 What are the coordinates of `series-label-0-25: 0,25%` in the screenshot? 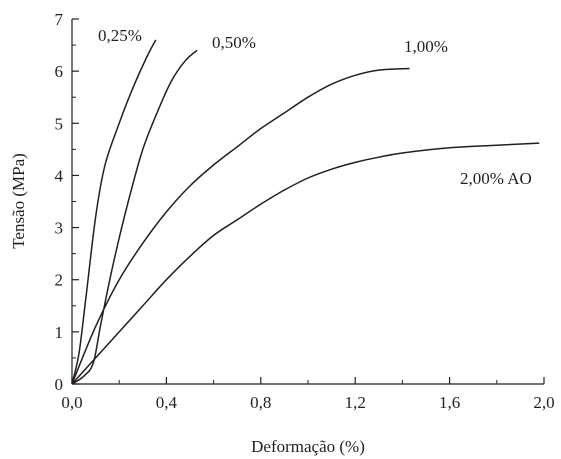 It's located at (120, 35).